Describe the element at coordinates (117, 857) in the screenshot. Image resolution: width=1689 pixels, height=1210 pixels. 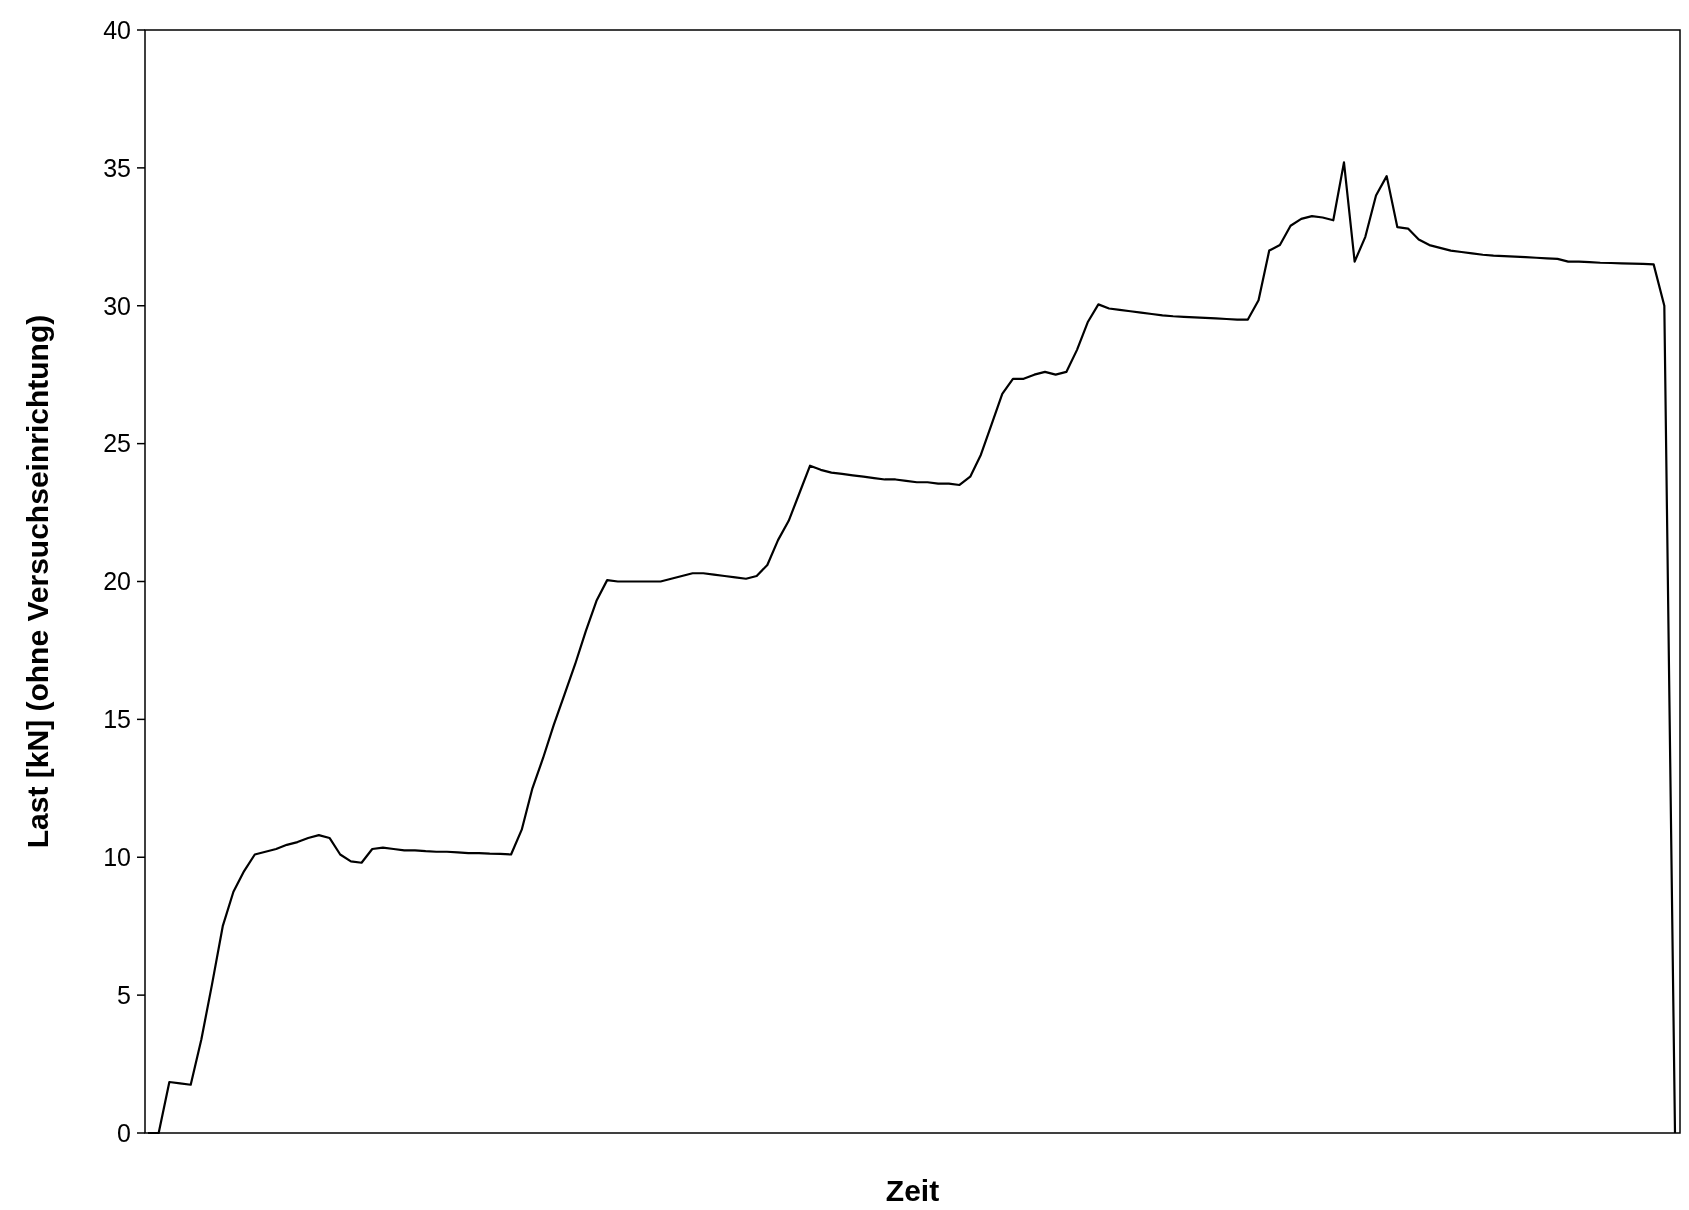
I see `y-tick-label: 10` at that location.